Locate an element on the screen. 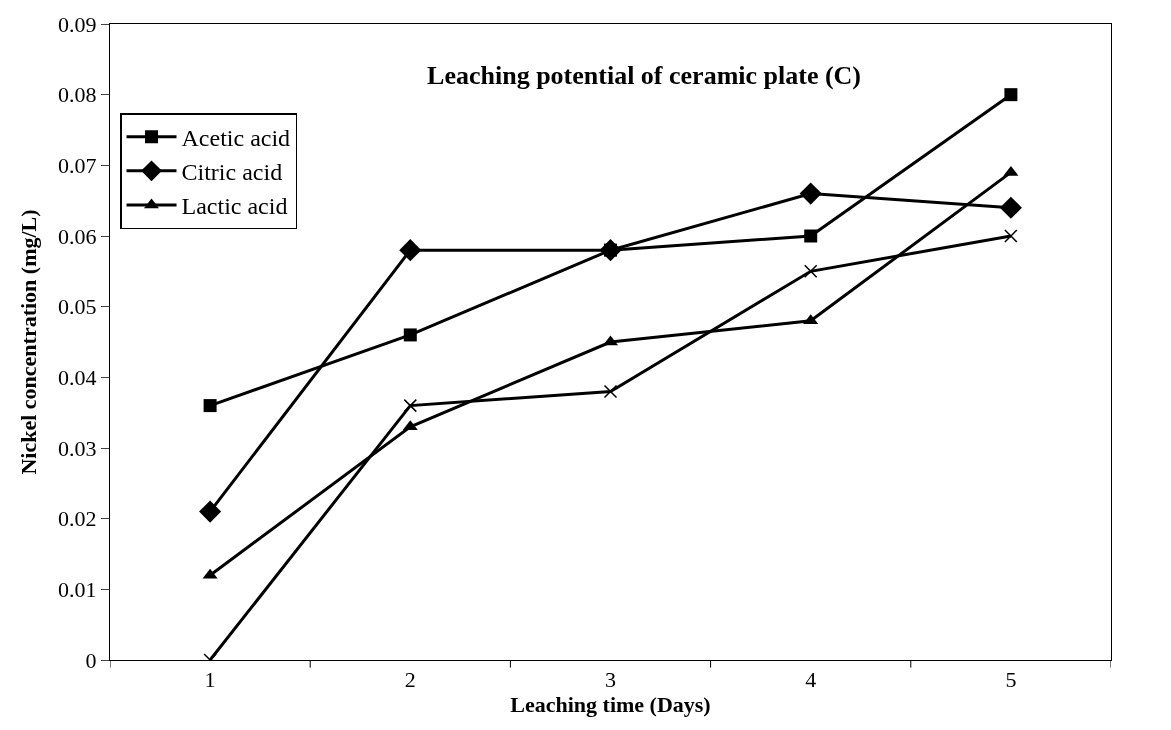  legend-label: Lactic acid is located at coordinates (234, 206).